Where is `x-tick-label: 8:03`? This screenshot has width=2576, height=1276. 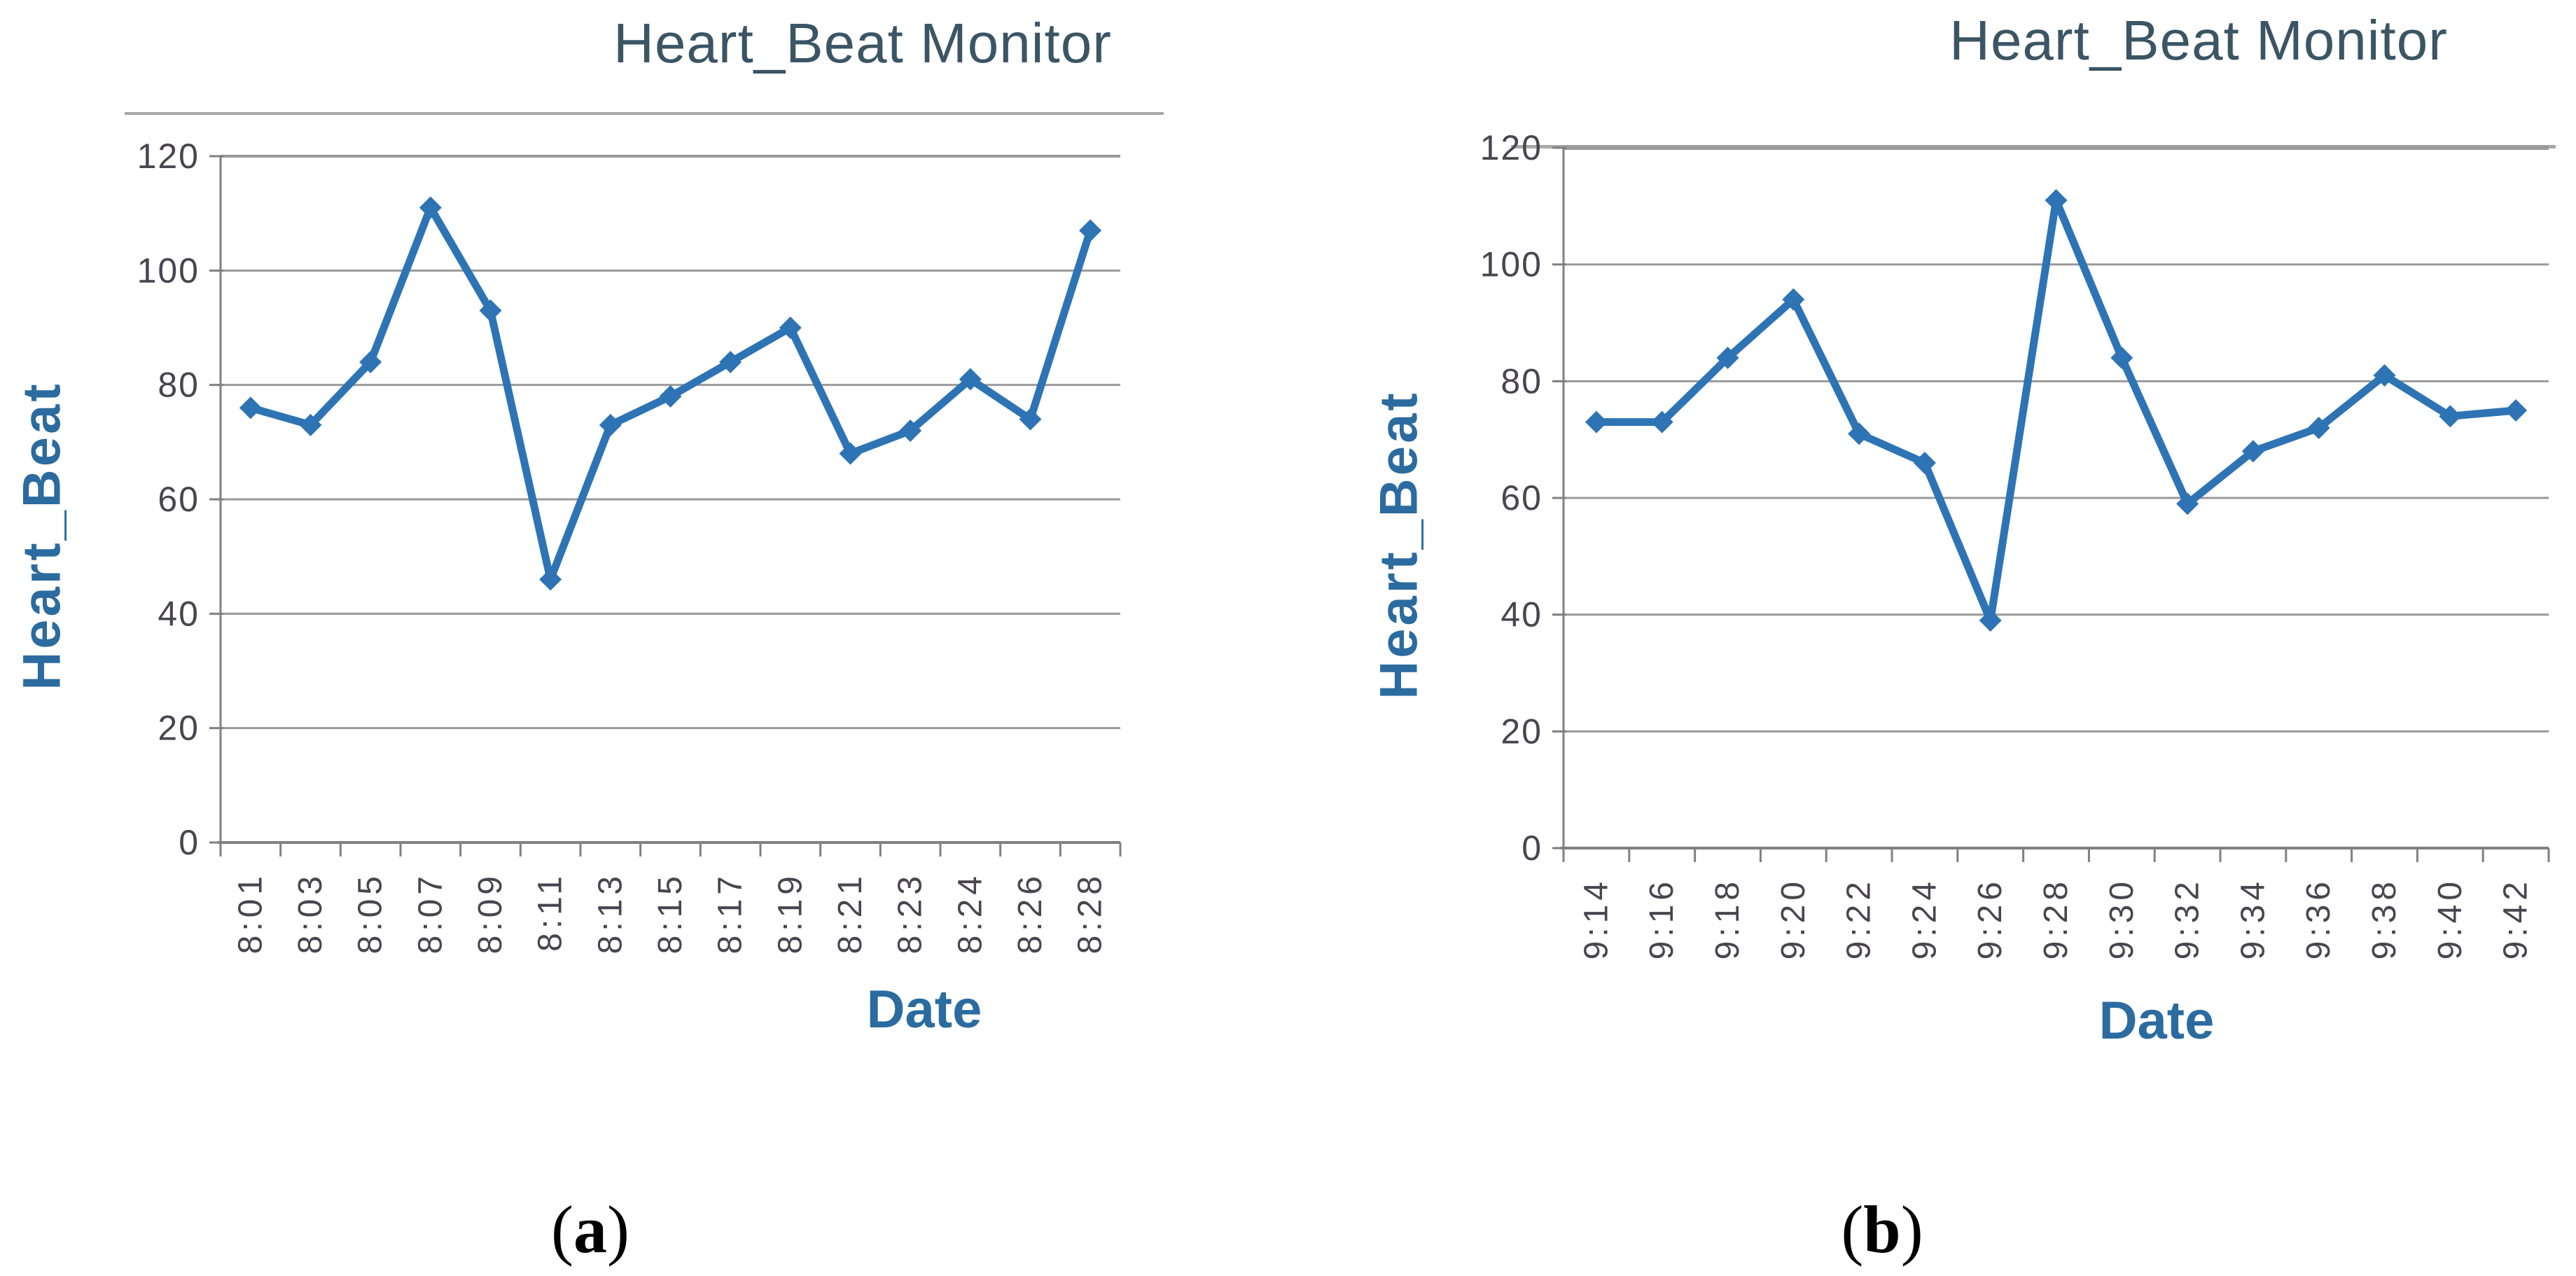
x-tick-label: 8:03 is located at coordinates (310, 913).